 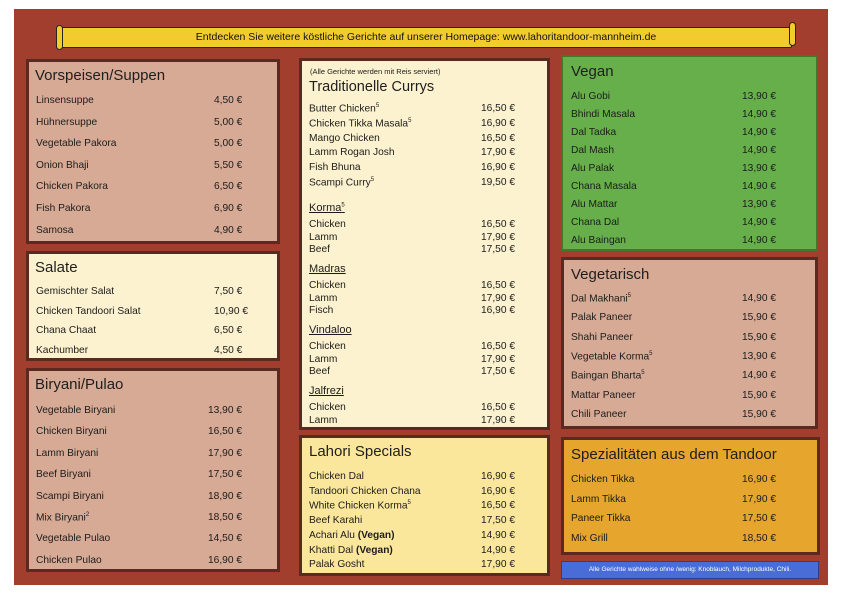 What do you see at coordinates (344, 109) in the screenshot?
I see `menu-item-name: Butter Chicken5` at bounding box center [344, 109].